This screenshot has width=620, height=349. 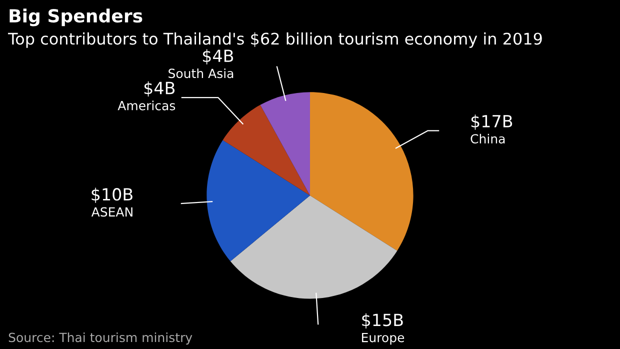 I want to click on data-label: $15B, so click(x=382, y=320).